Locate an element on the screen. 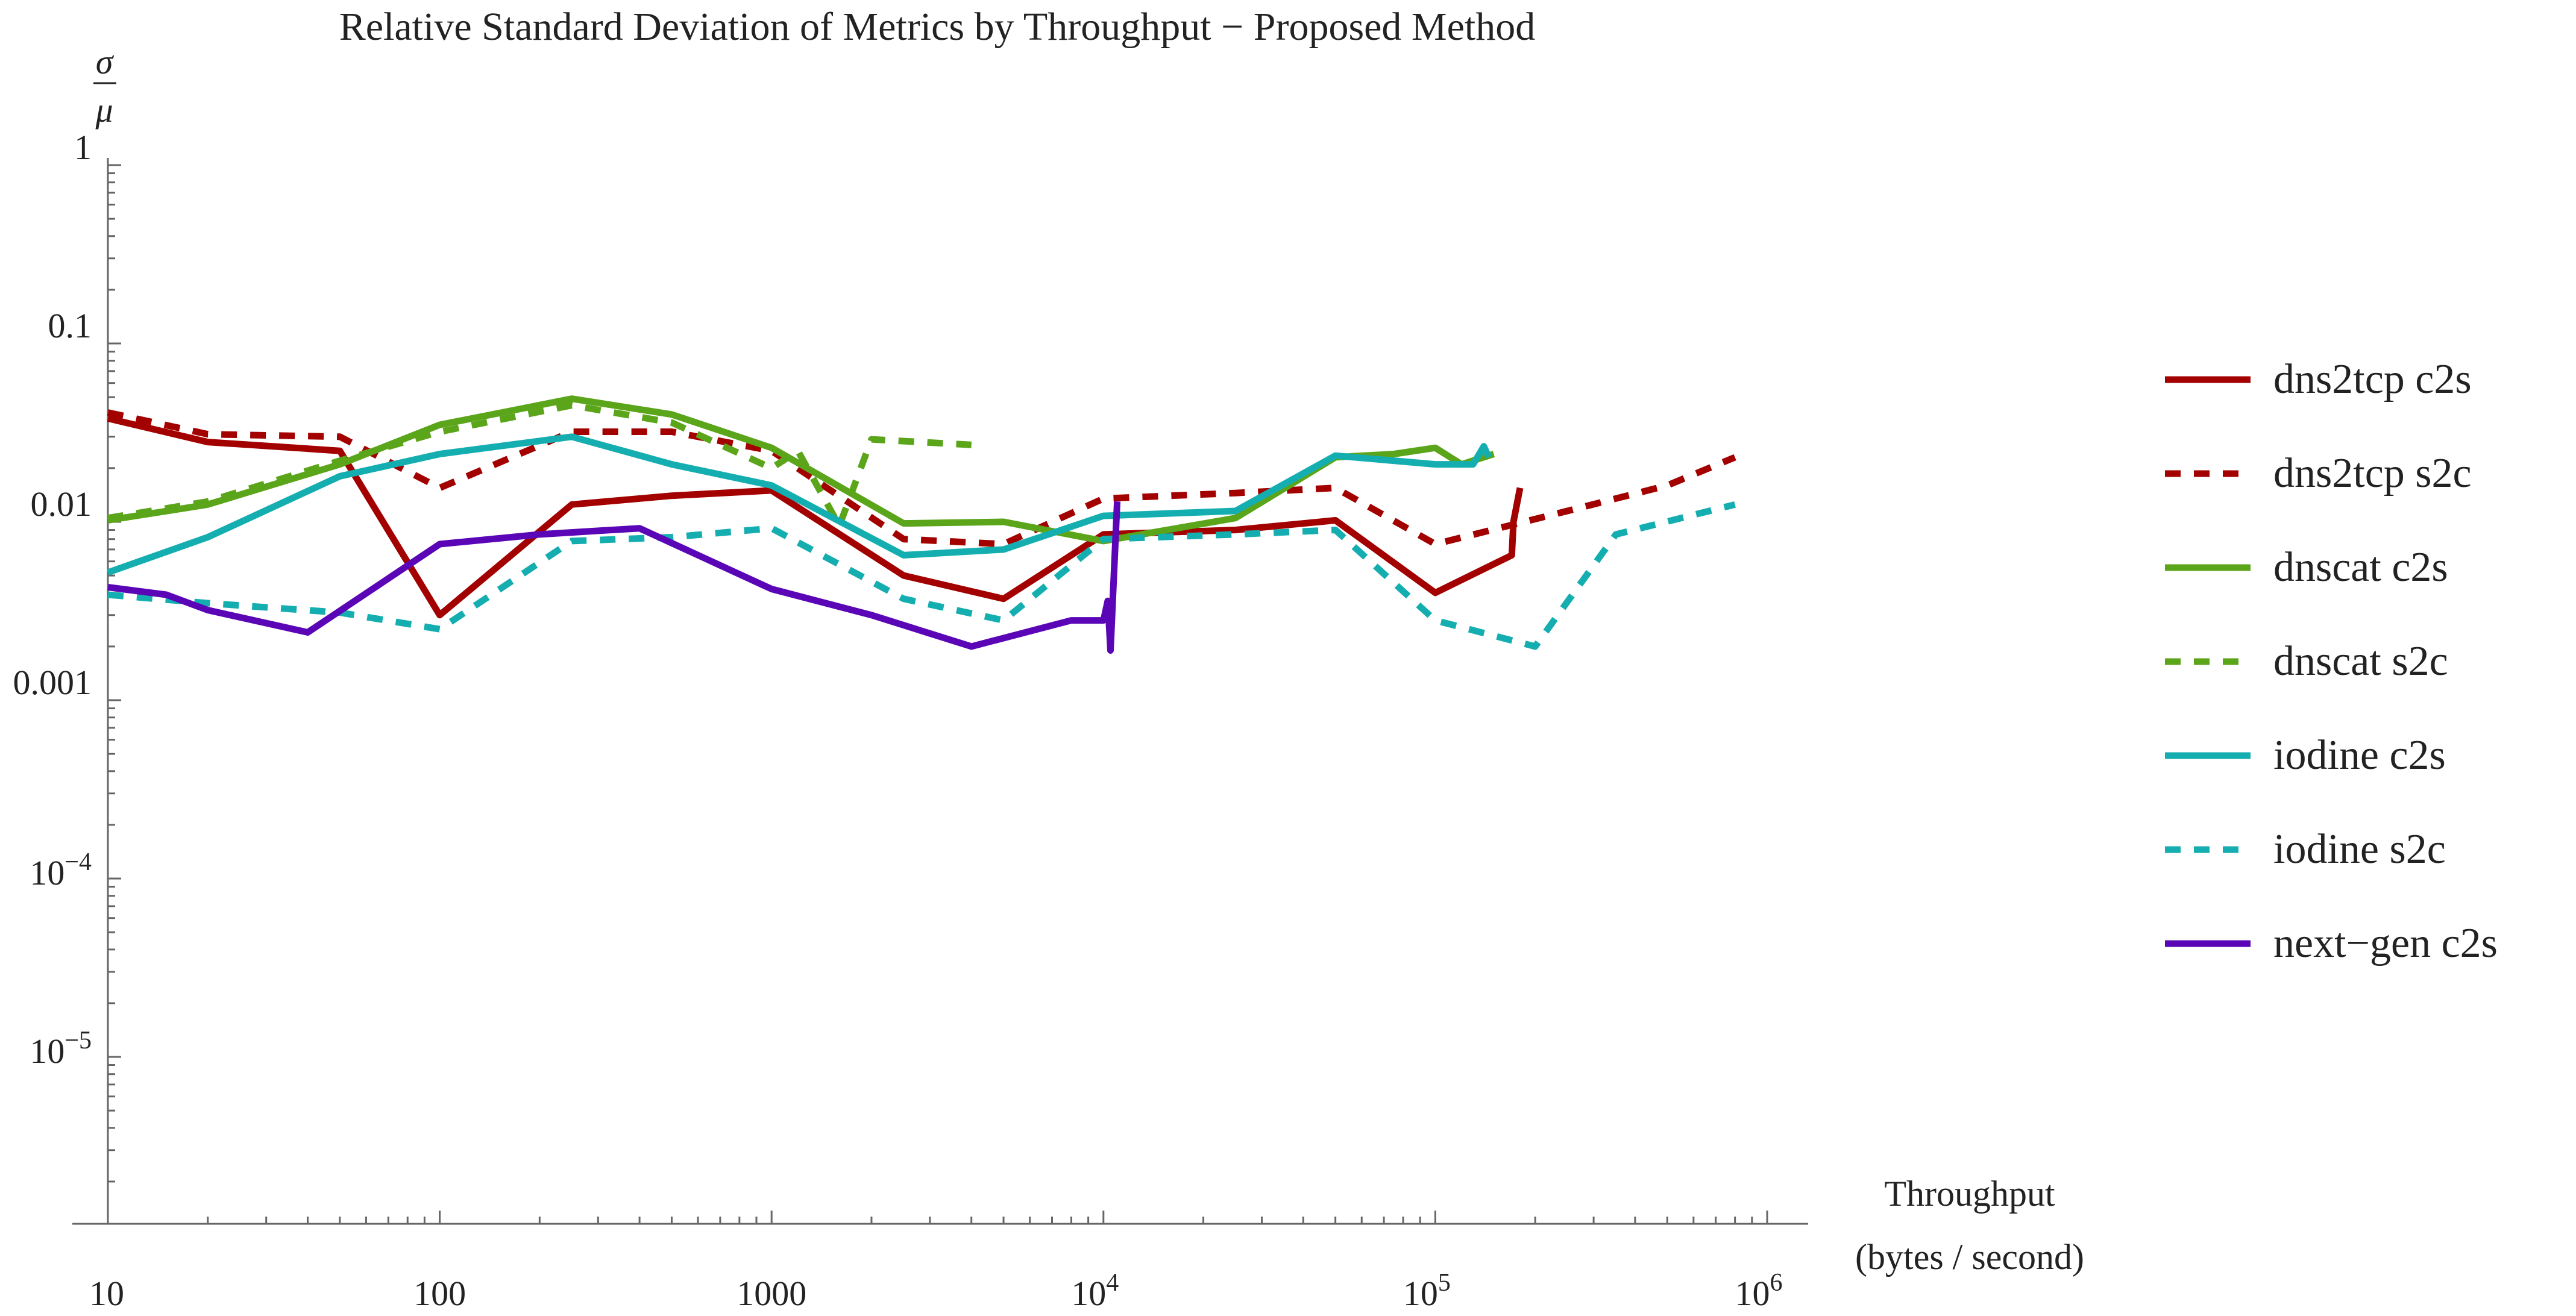 The height and width of the screenshot is (1316, 2576). x-tick-label: 10⁵ is located at coordinates (1427, 1291).